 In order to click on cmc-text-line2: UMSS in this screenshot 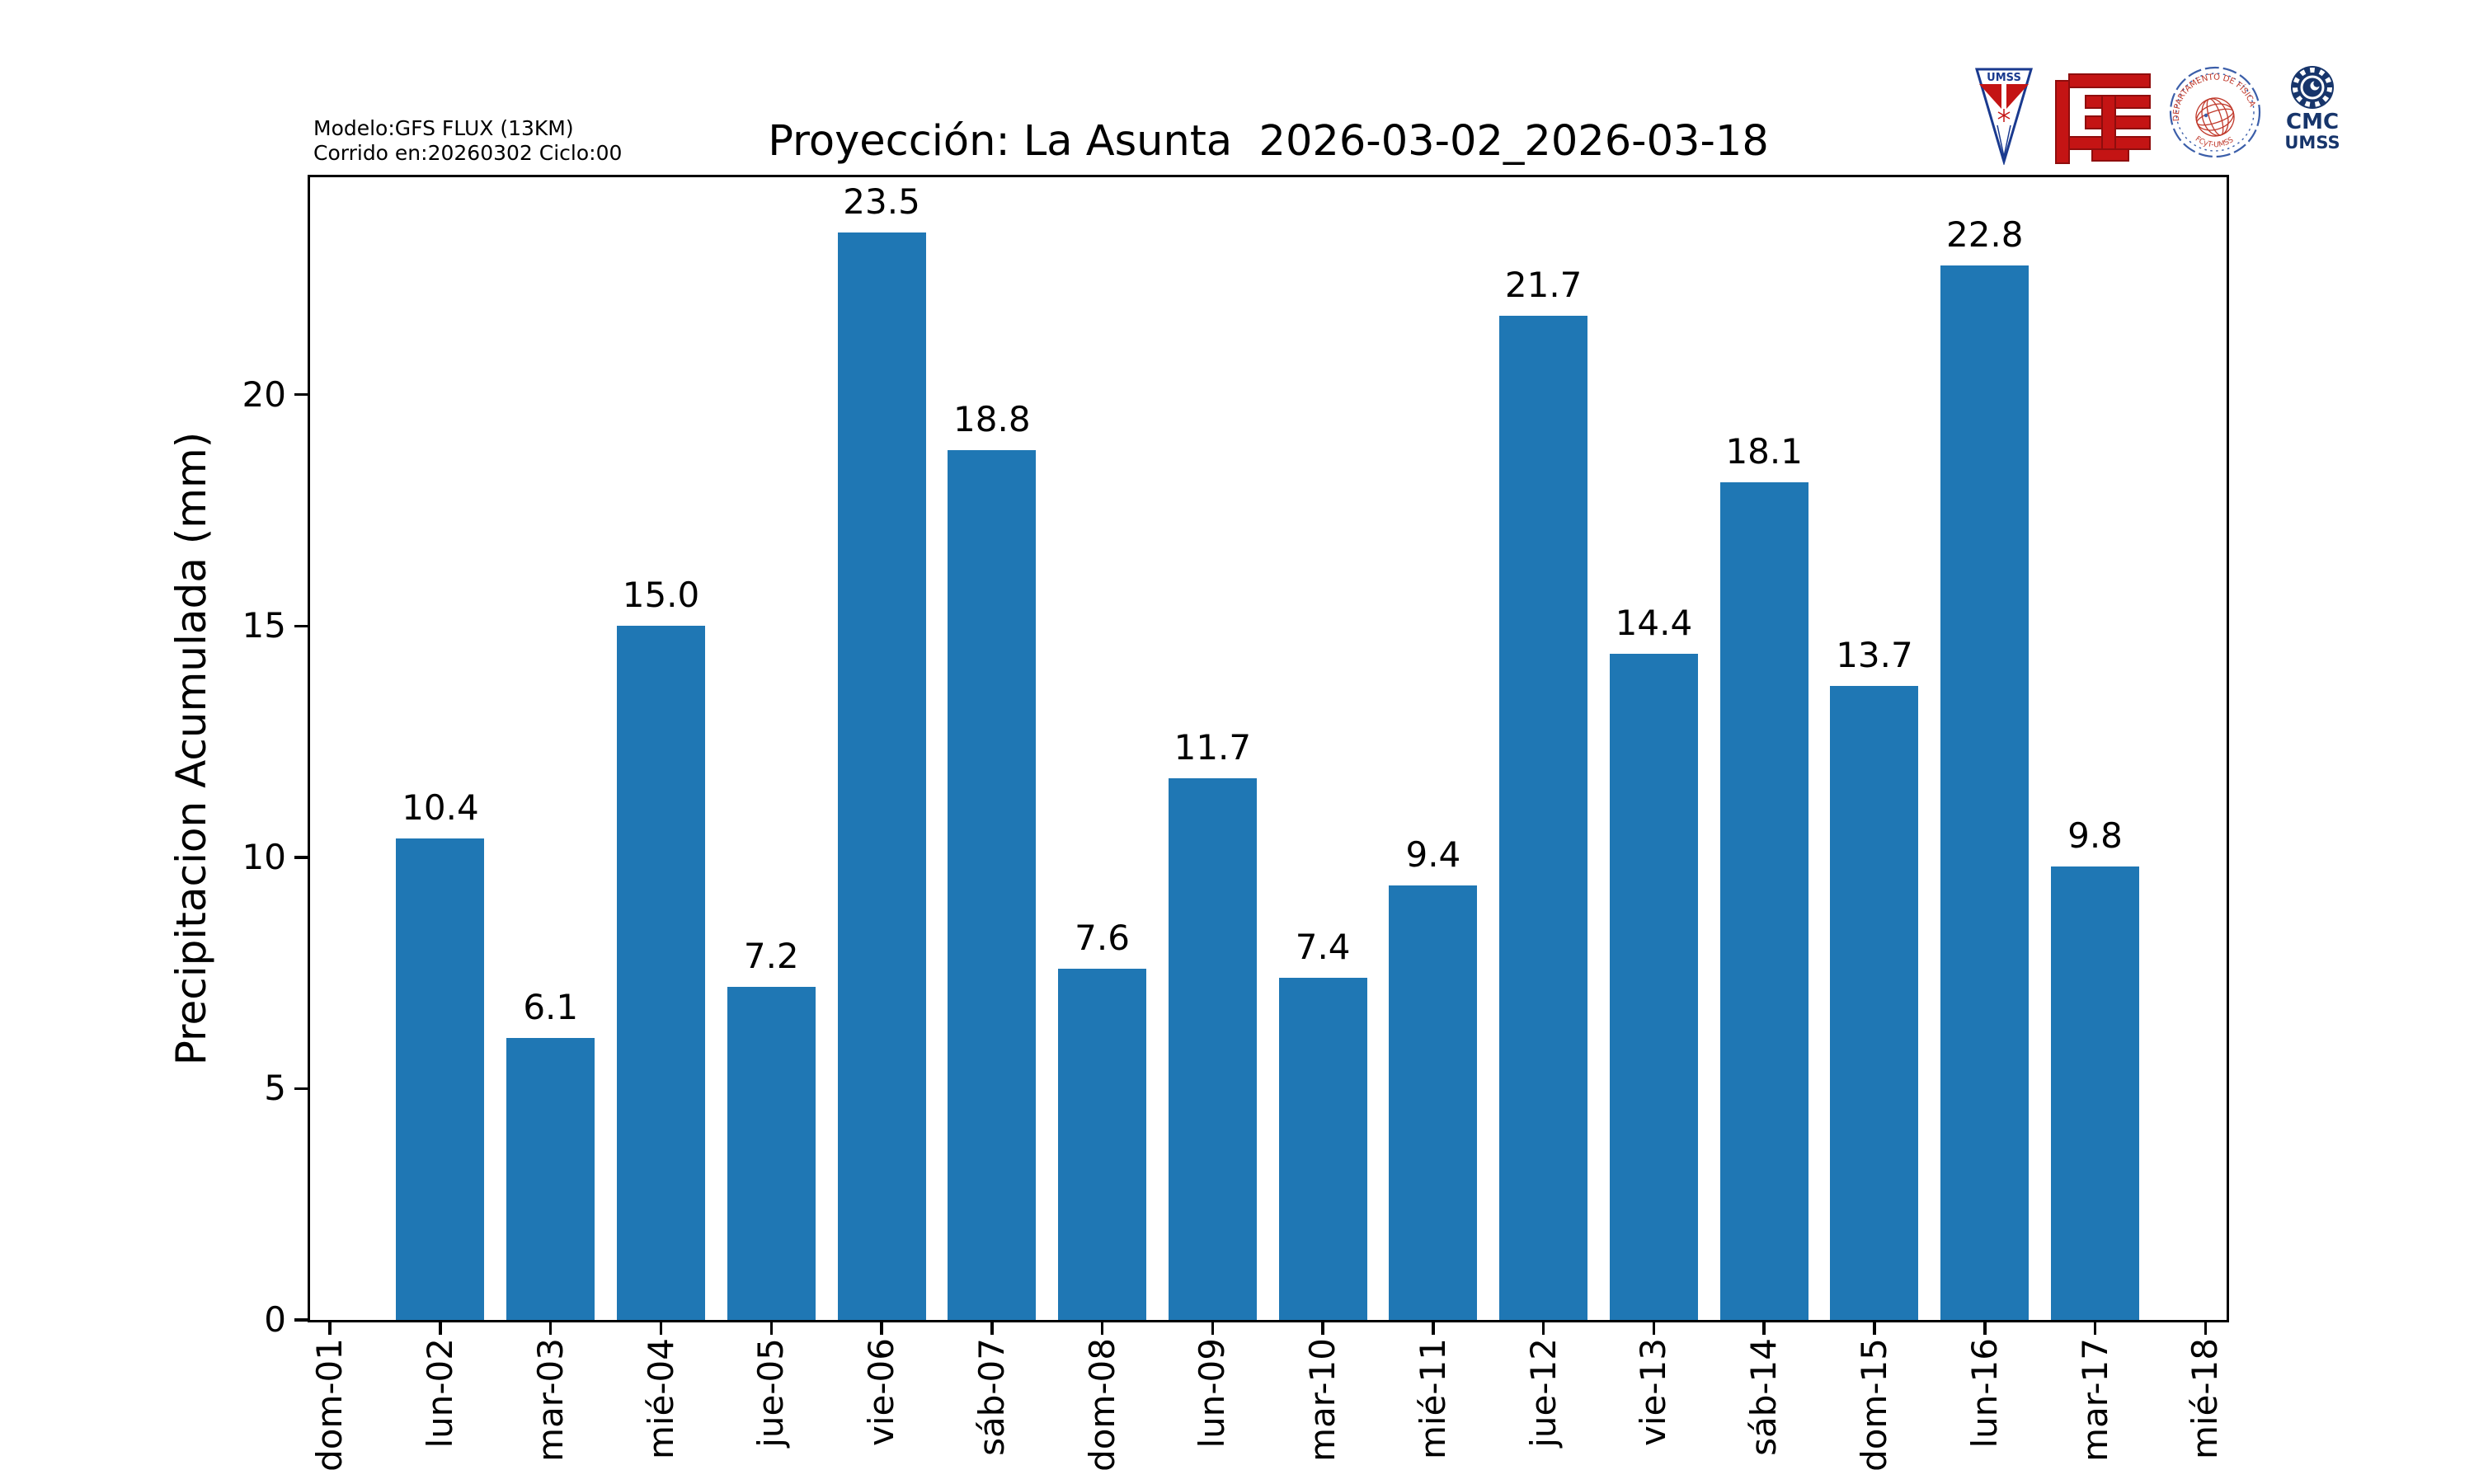, I will do `click(2312, 143)`.